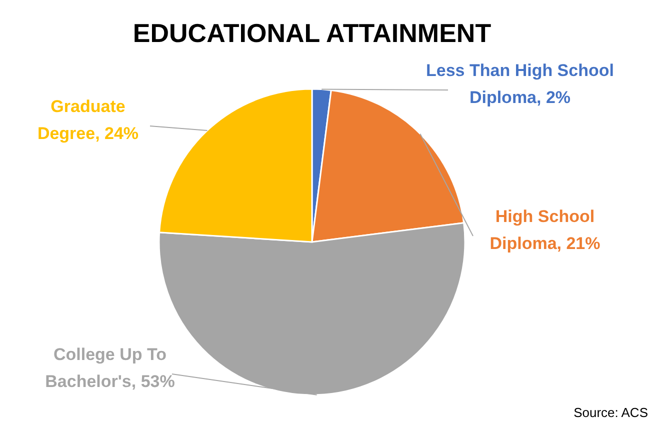  I want to click on slice-label: High School Diploma, 21%, so click(545, 230).